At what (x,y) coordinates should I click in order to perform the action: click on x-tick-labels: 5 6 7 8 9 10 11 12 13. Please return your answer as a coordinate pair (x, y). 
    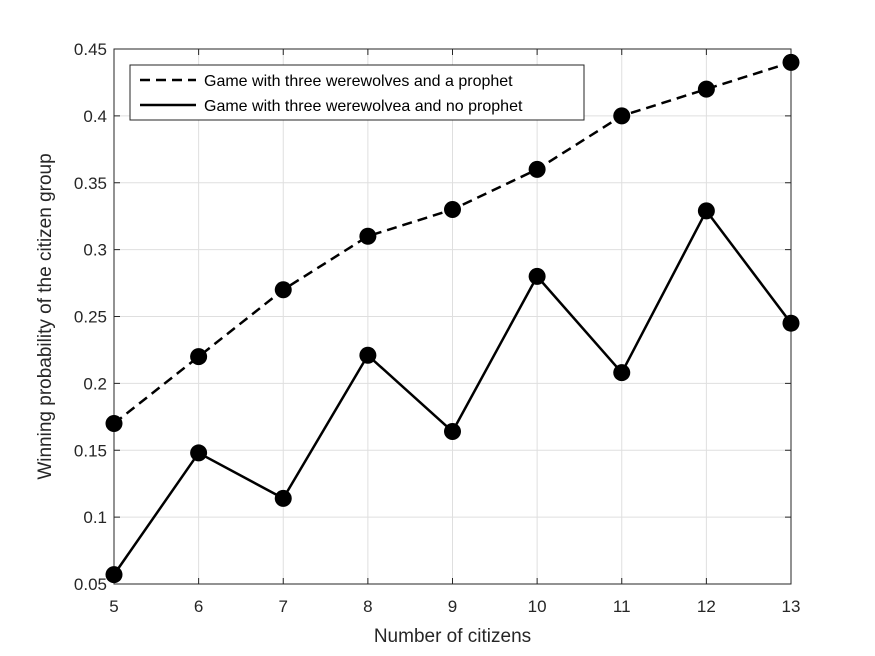
    Looking at the image, I should click on (454, 606).